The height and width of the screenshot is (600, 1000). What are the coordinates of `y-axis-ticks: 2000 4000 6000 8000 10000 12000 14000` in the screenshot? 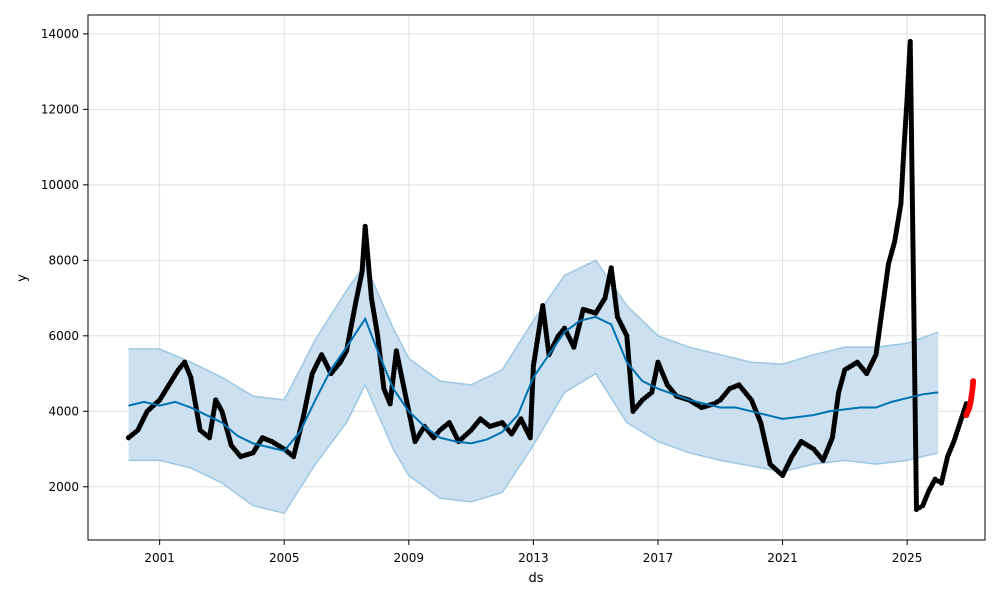 It's located at (64, 260).